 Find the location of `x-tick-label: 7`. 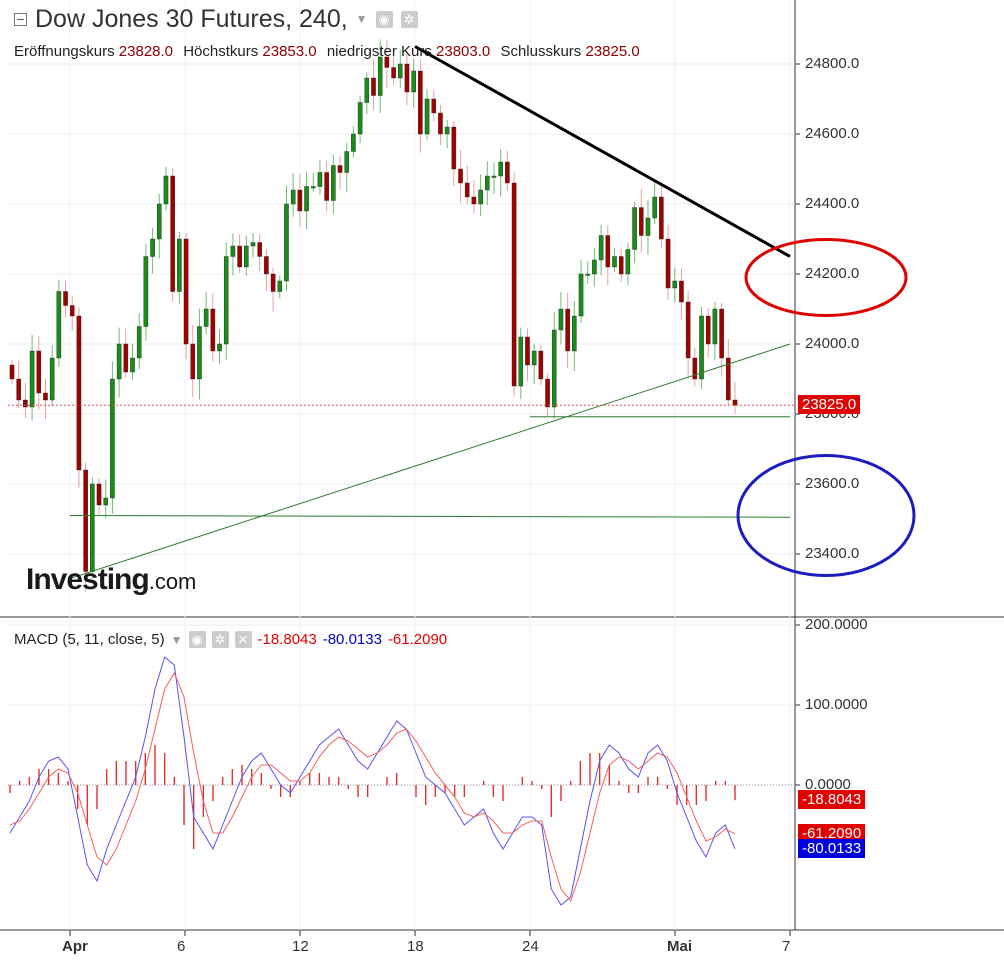

x-tick-label: 7 is located at coordinates (786, 946).